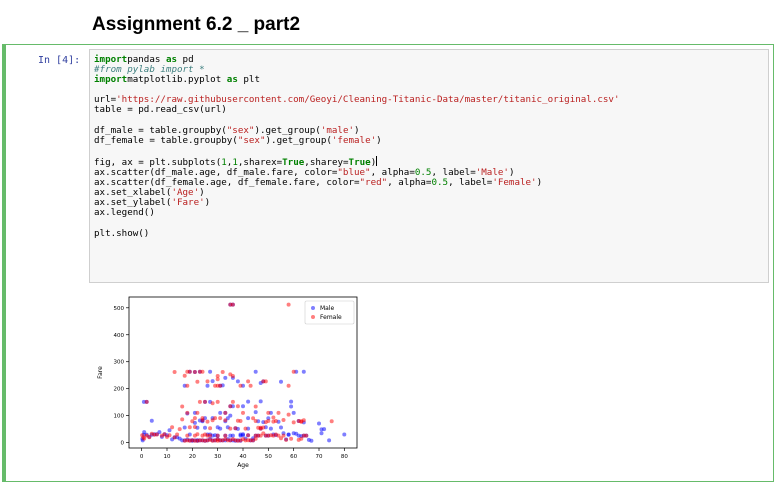 The width and height of the screenshot is (778, 488). What do you see at coordinates (373, 183) in the screenshot?
I see `code-token: "red"` at bounding box center [373, 183].